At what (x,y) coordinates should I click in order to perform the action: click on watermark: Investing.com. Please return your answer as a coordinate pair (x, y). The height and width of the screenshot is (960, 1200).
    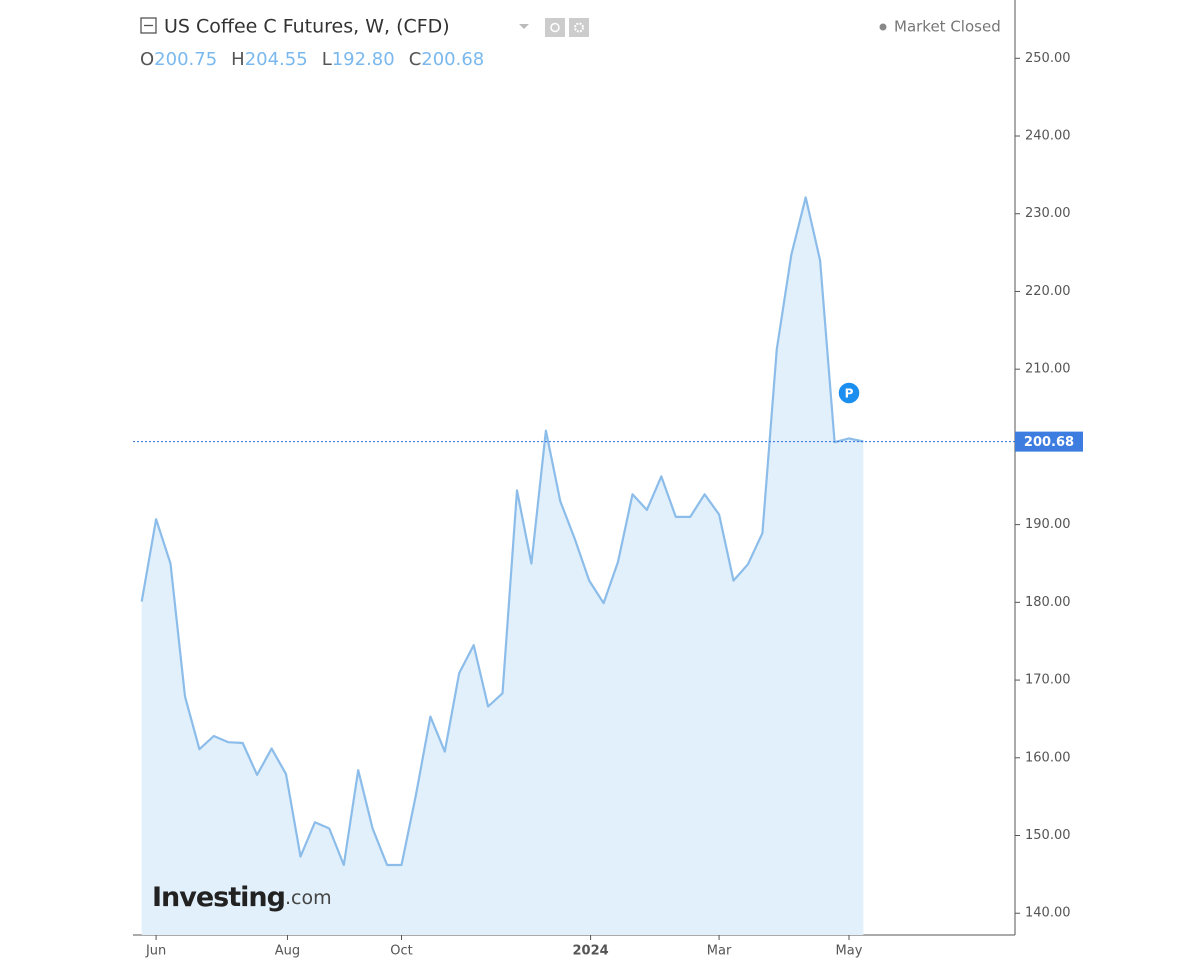
    Looking at the image, I should click on (242, 897).